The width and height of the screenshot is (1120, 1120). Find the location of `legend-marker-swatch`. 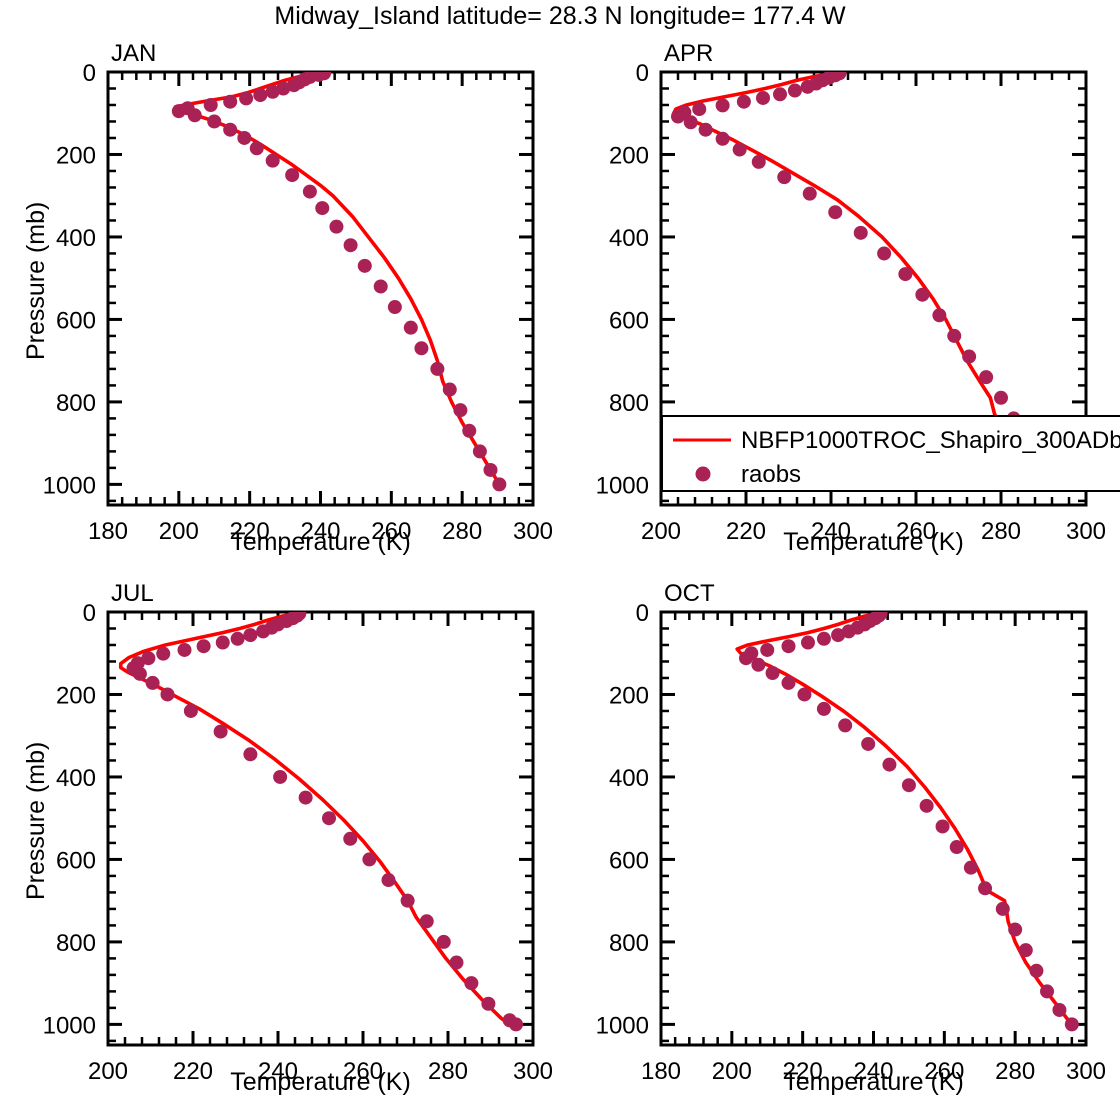

legend-marker-swatch is located at coordinates (703, 474).